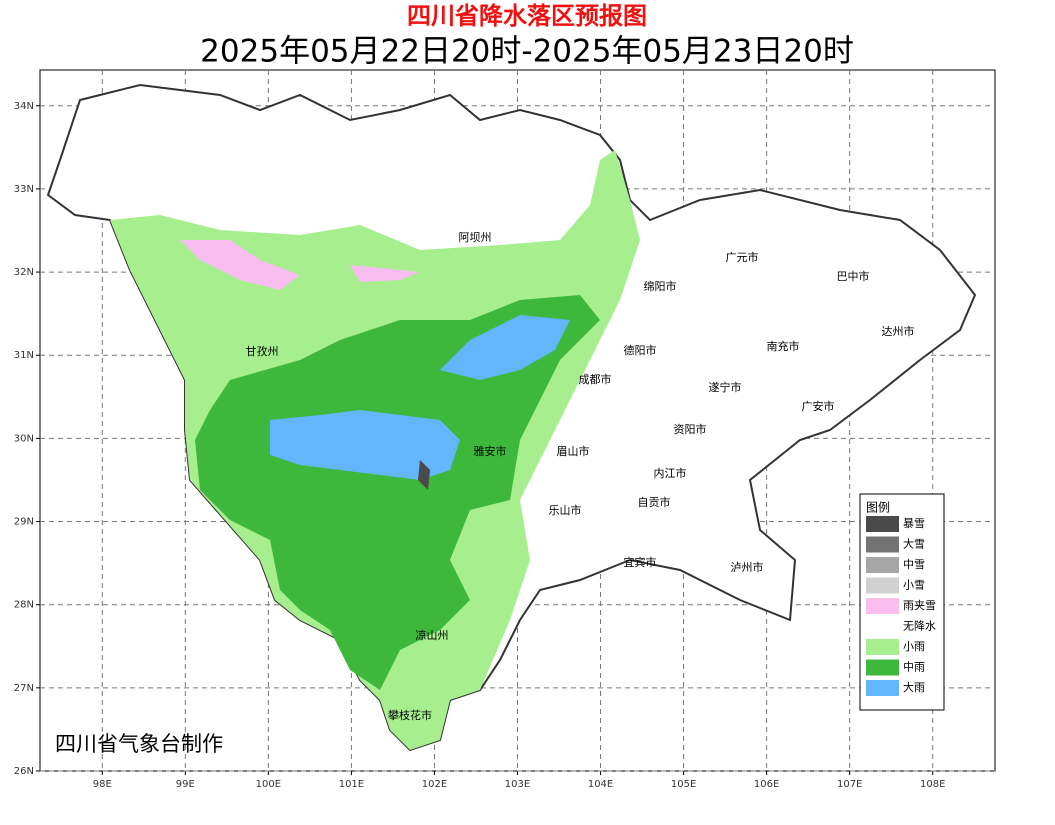 The height and width of the screenshot is (825, 1055). What do you see at coordinates (268, 784) in the screenshot?
I see `x-tick-label: 100E` at bounding box center [268, 784].